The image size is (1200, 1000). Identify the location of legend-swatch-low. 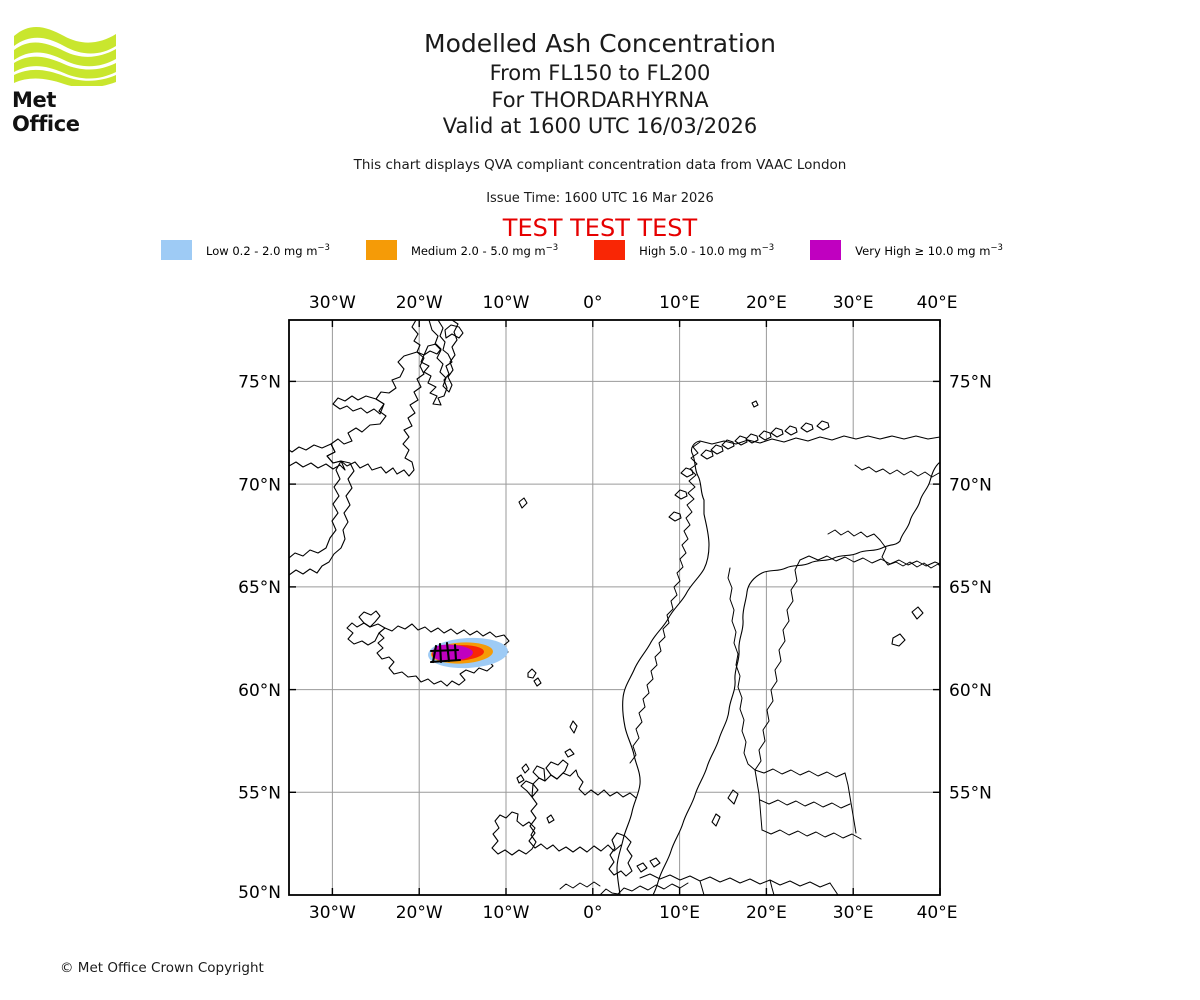
(177, 250).